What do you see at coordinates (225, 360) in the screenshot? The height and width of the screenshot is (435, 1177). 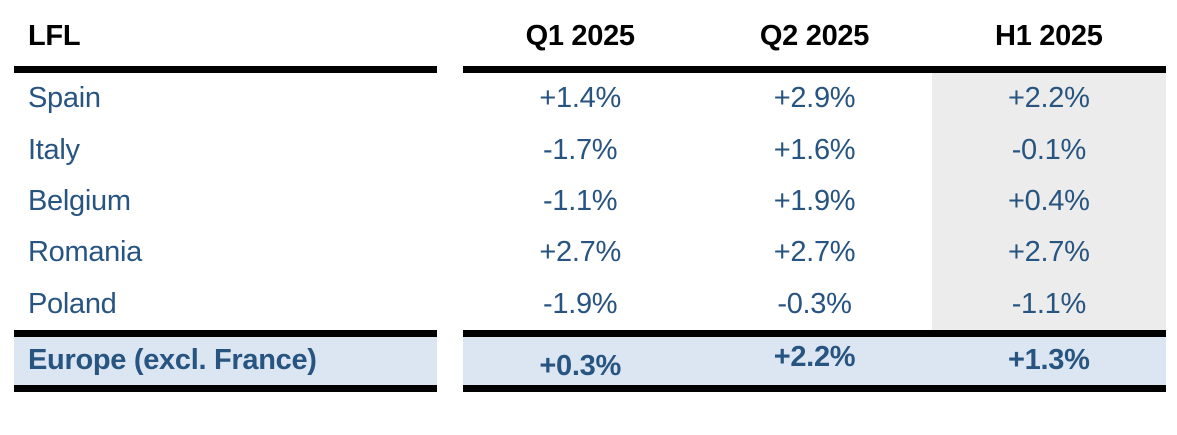 I see `total-row-label: Europe (excl. France)` at bounding box center [225, 360].